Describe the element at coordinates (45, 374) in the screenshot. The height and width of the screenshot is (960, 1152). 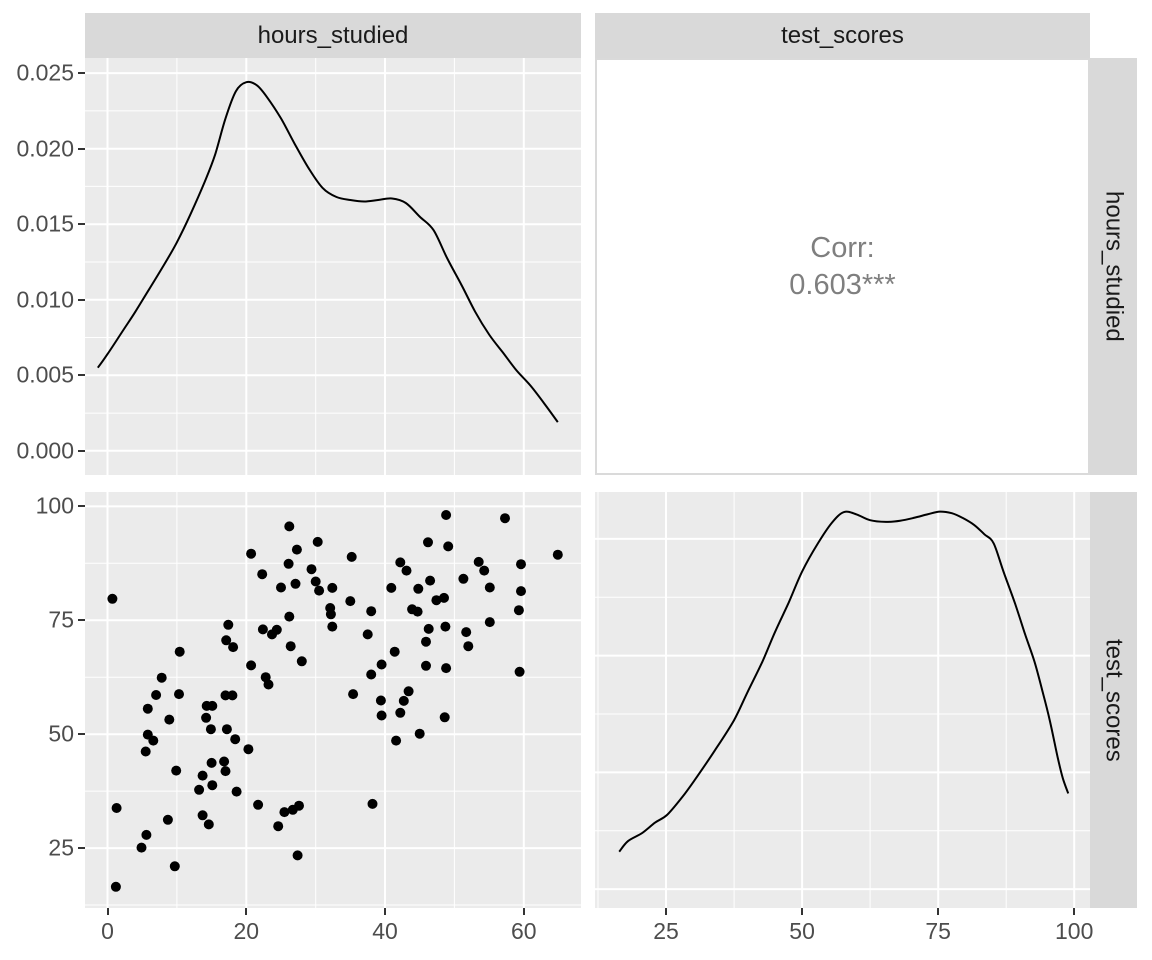
I see `y-tick-label: 0.005` at that location.